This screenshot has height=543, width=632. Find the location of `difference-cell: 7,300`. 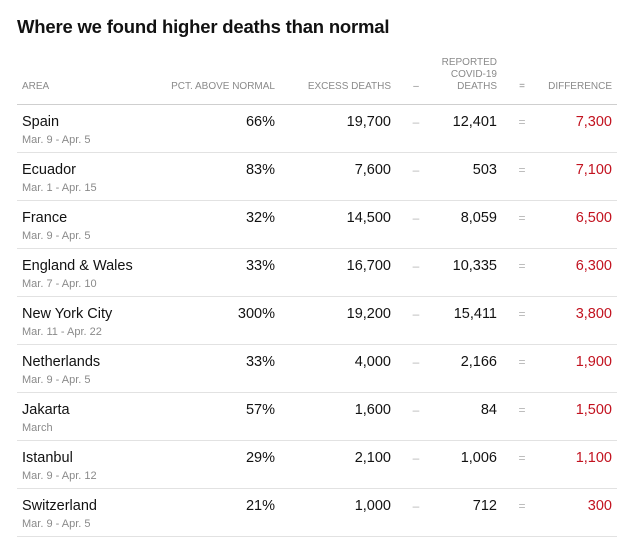

difference-cell: 7,300 is located at coordinates (582, 128).